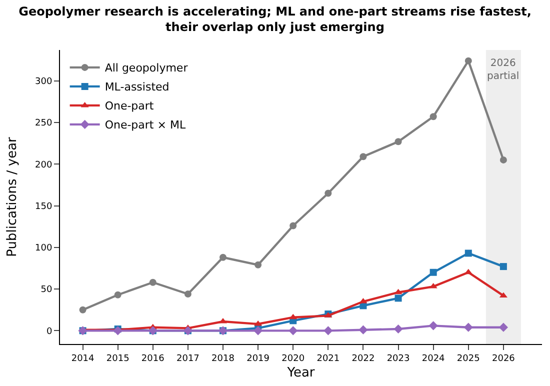 This screenshot has width=550, height=386. Describe the element at coordinates (503, 70) in the screenshot. I see `band-label: 2026 partial` at that location.